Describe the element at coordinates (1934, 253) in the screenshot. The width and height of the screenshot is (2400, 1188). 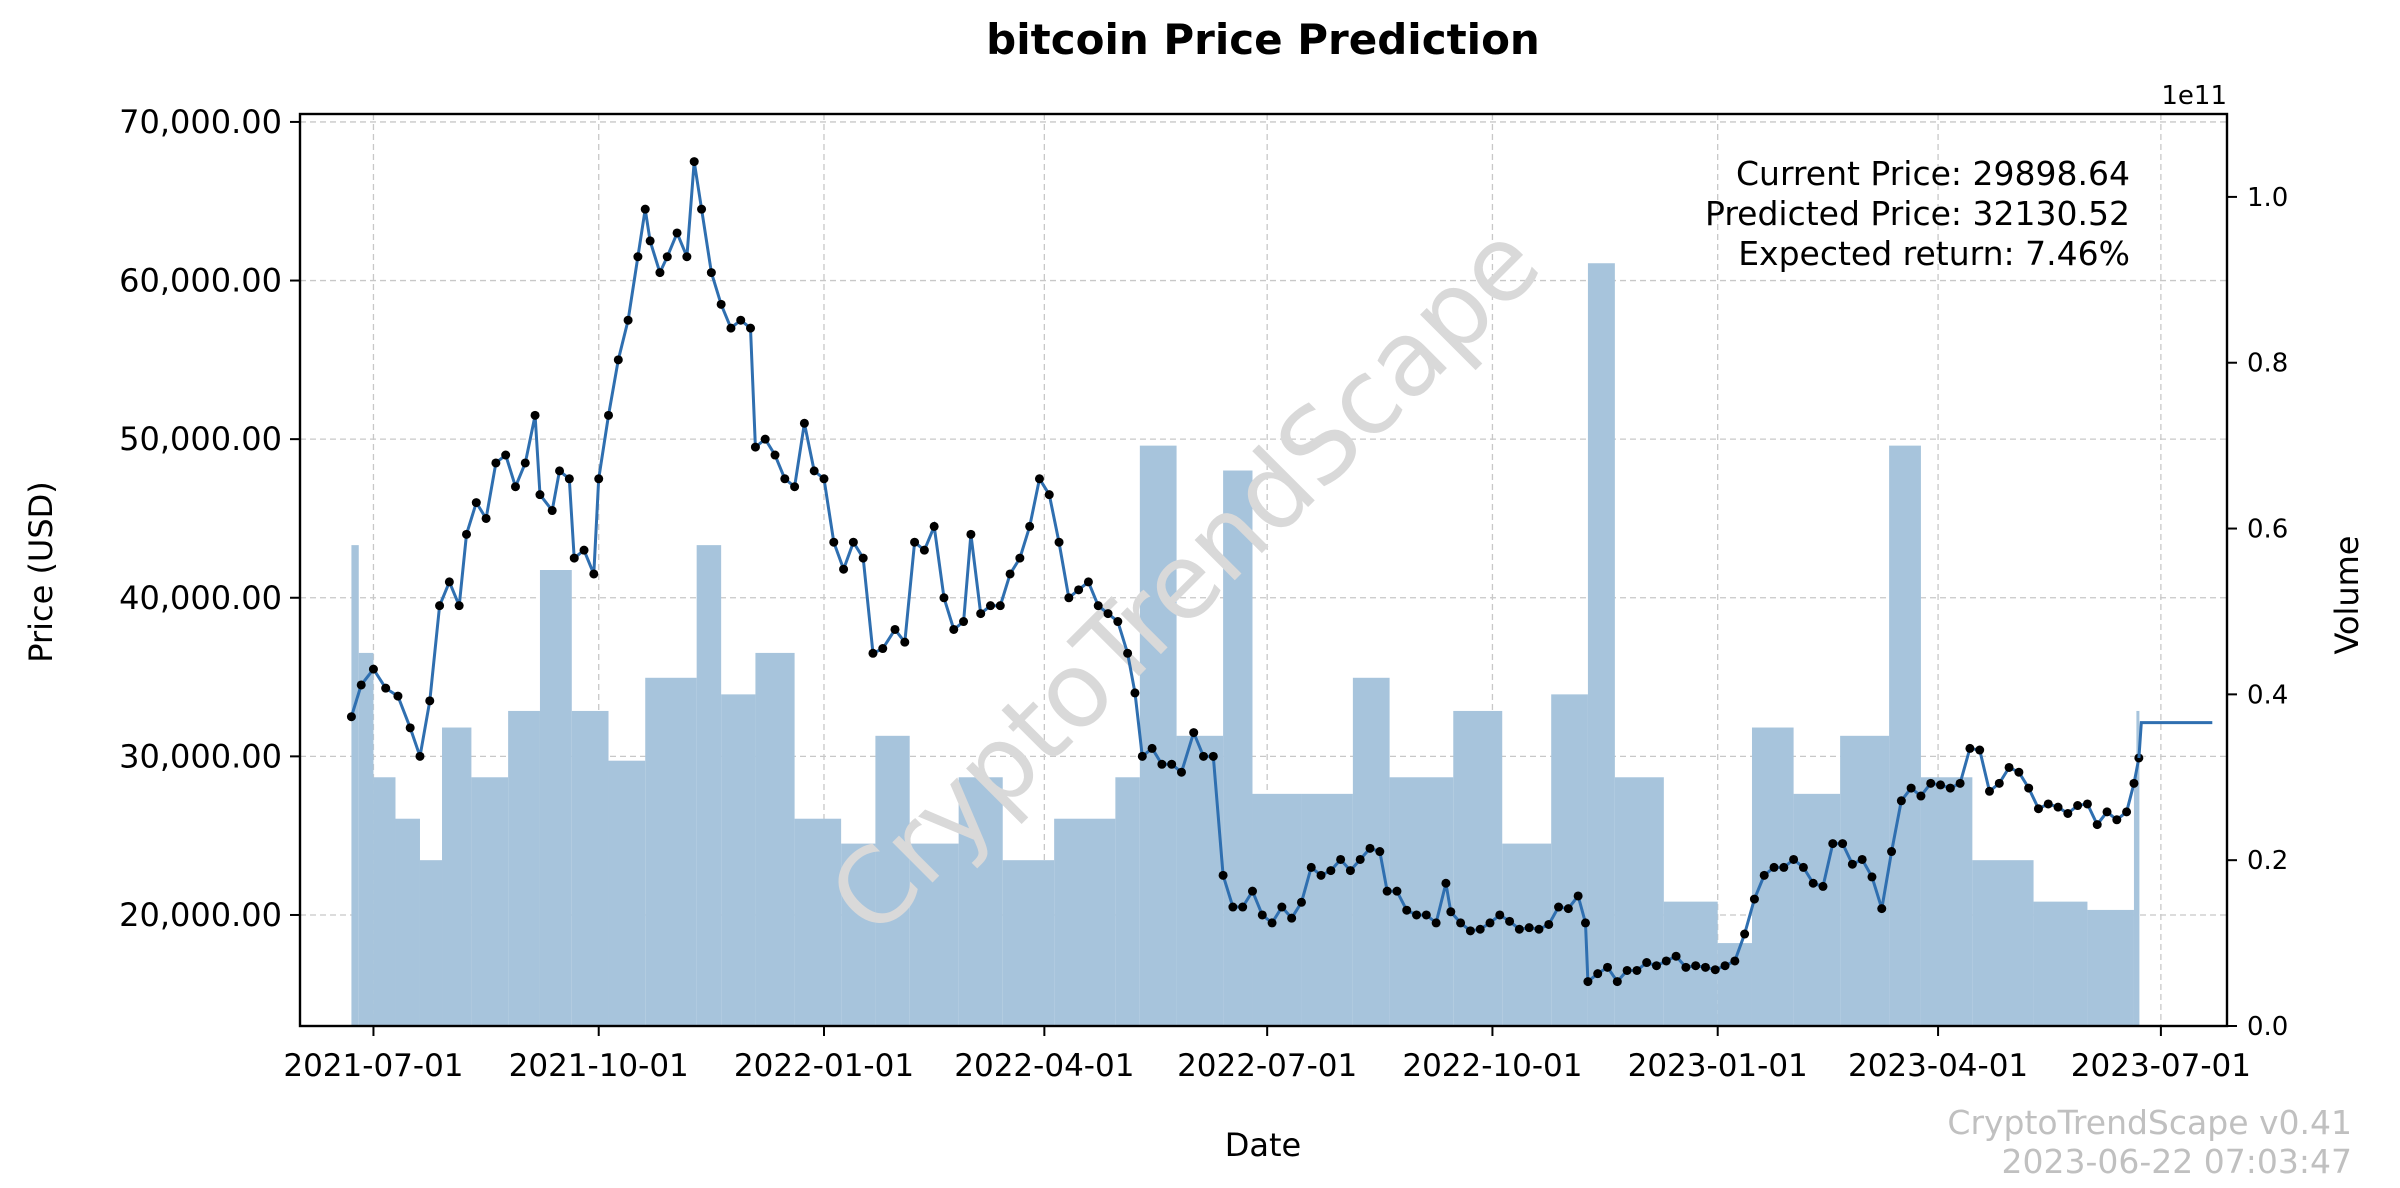
I see `expected-return-text: Expected return: 7.46%` at that location.